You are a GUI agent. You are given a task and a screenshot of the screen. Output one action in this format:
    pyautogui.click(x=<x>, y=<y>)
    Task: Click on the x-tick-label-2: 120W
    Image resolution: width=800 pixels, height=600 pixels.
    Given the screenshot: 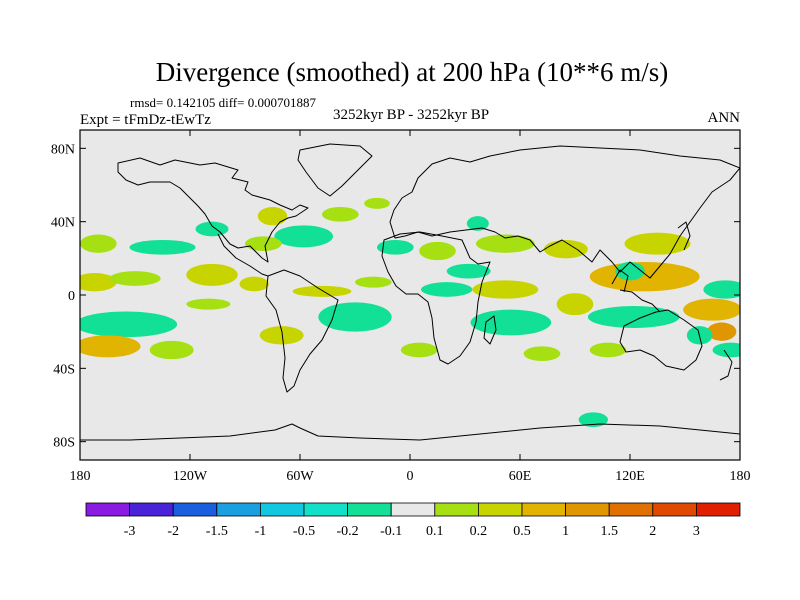 What is the action you would take?
    pyautogui.click(x=190, y=476)
    